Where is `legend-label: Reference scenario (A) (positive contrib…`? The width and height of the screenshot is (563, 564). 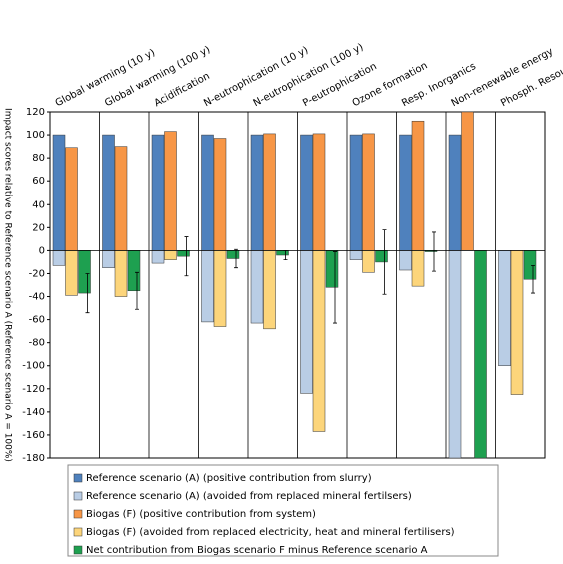 legend-label: Reference scenario (A) (positive contrib… is located at coordinates (229, 478).